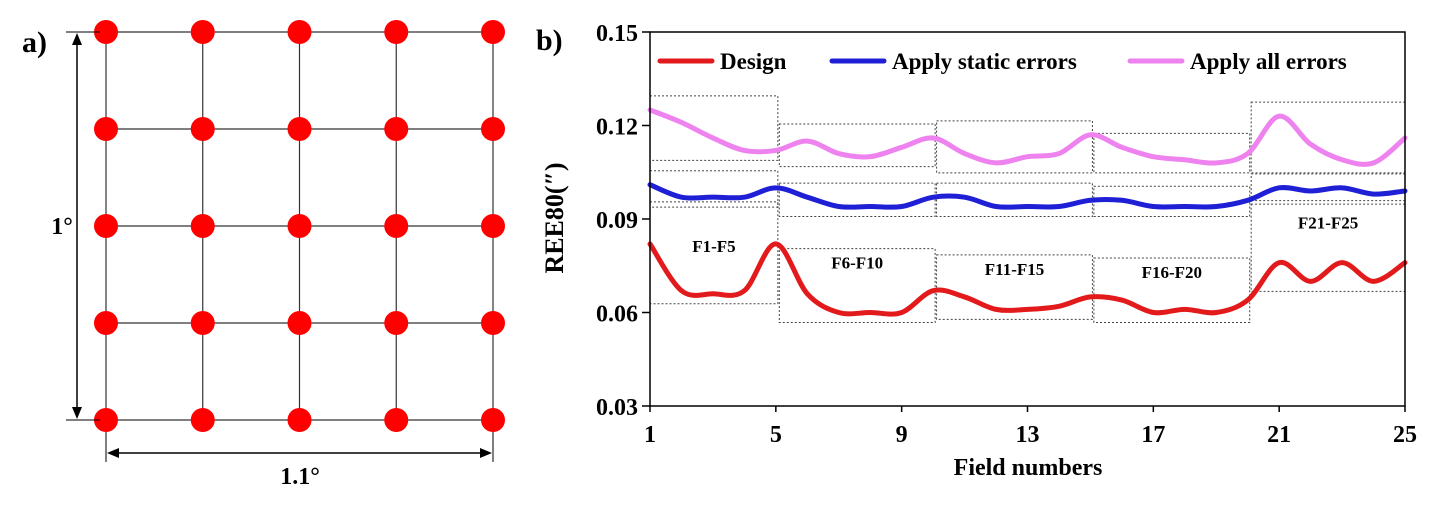 The image size is (1435, 507). Describe the element at coordinates (753, 61) in the screenshot. I see `legend-label: Design` at that location.